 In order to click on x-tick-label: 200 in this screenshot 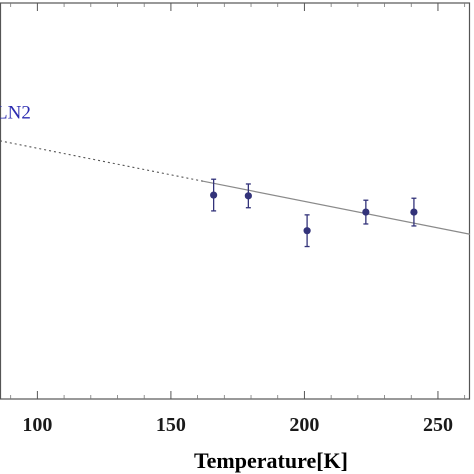, I will do `click(304, 425)`.